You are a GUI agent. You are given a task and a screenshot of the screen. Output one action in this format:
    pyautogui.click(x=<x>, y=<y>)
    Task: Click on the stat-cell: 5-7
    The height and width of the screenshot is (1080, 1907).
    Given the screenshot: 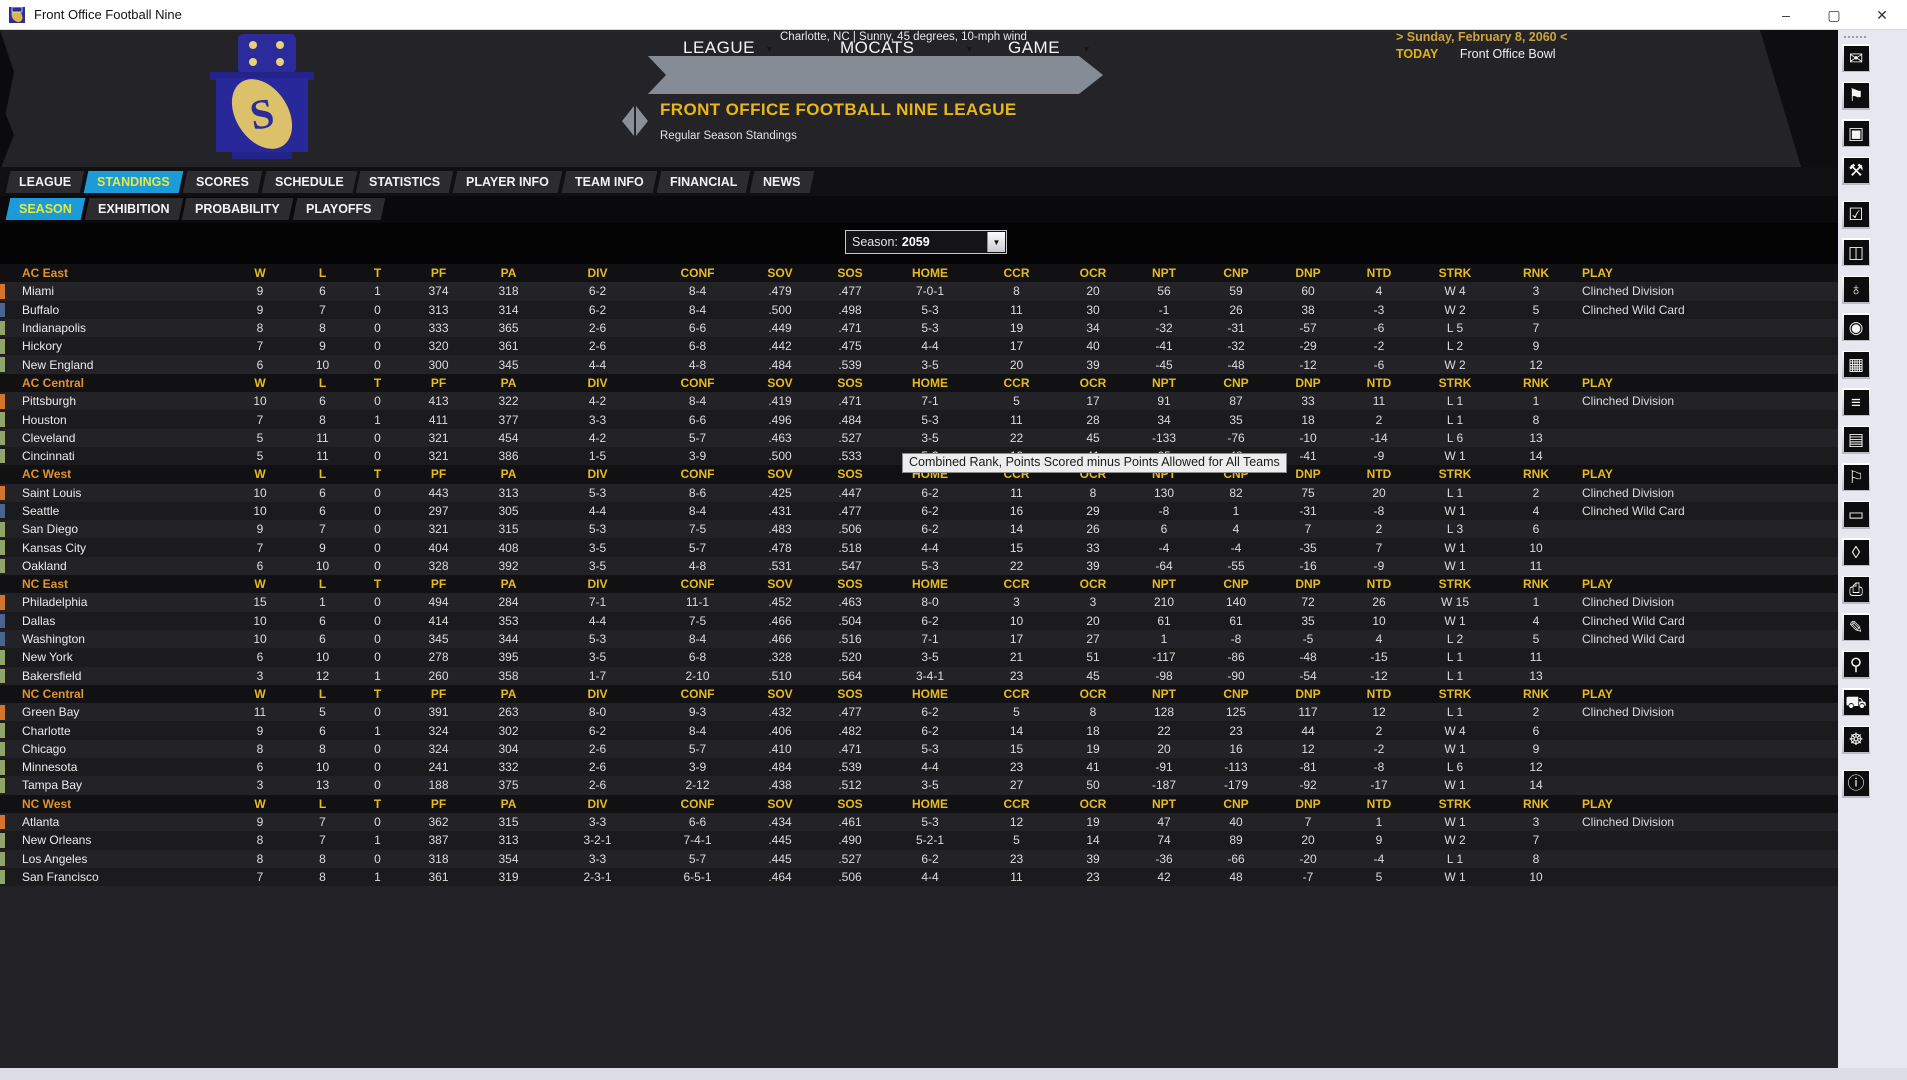 What is the action you would take?
    pyautogui.click(x=697, y=748)
    